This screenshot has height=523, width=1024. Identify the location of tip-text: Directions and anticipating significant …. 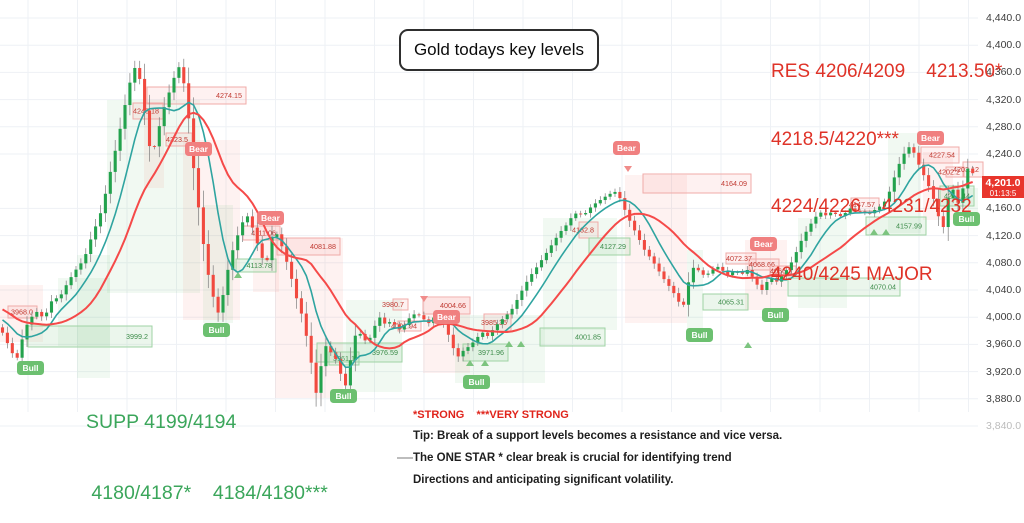
(543, 480).